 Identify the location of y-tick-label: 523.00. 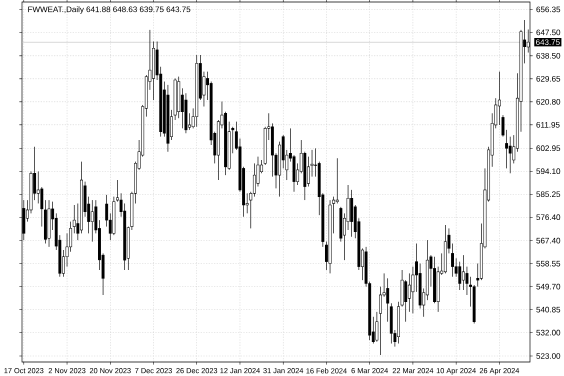
(548, 356).